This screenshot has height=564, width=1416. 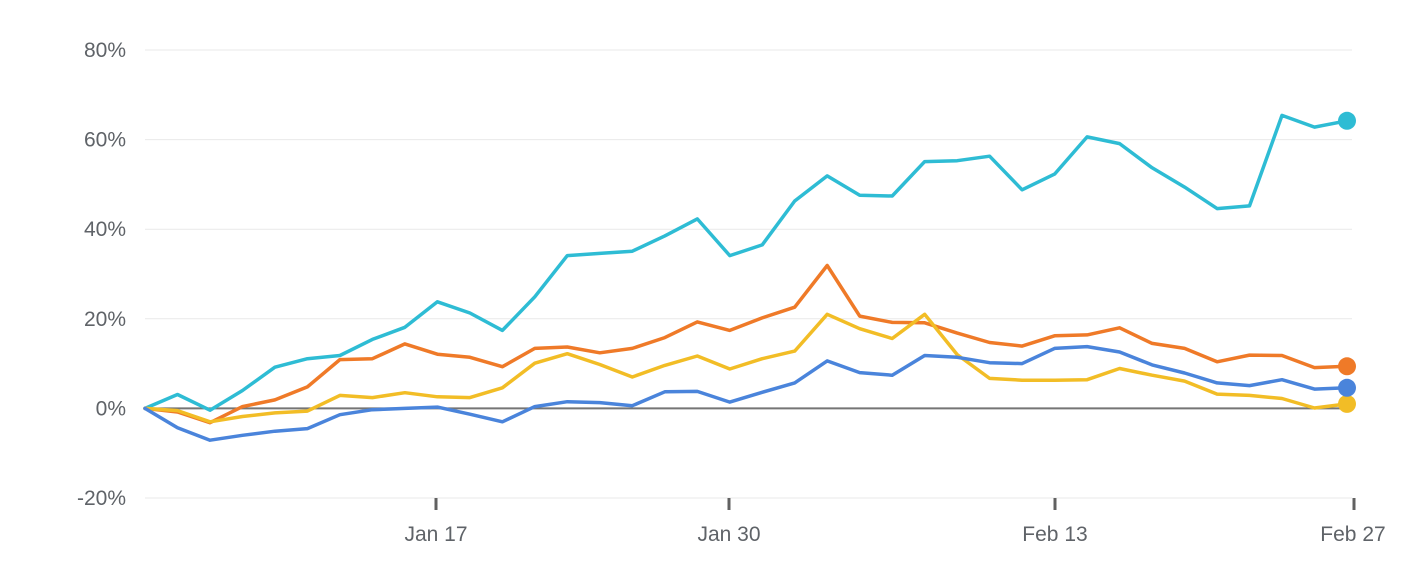 I want to click on y-tick-label: -20%, so click(x=101, y=498).